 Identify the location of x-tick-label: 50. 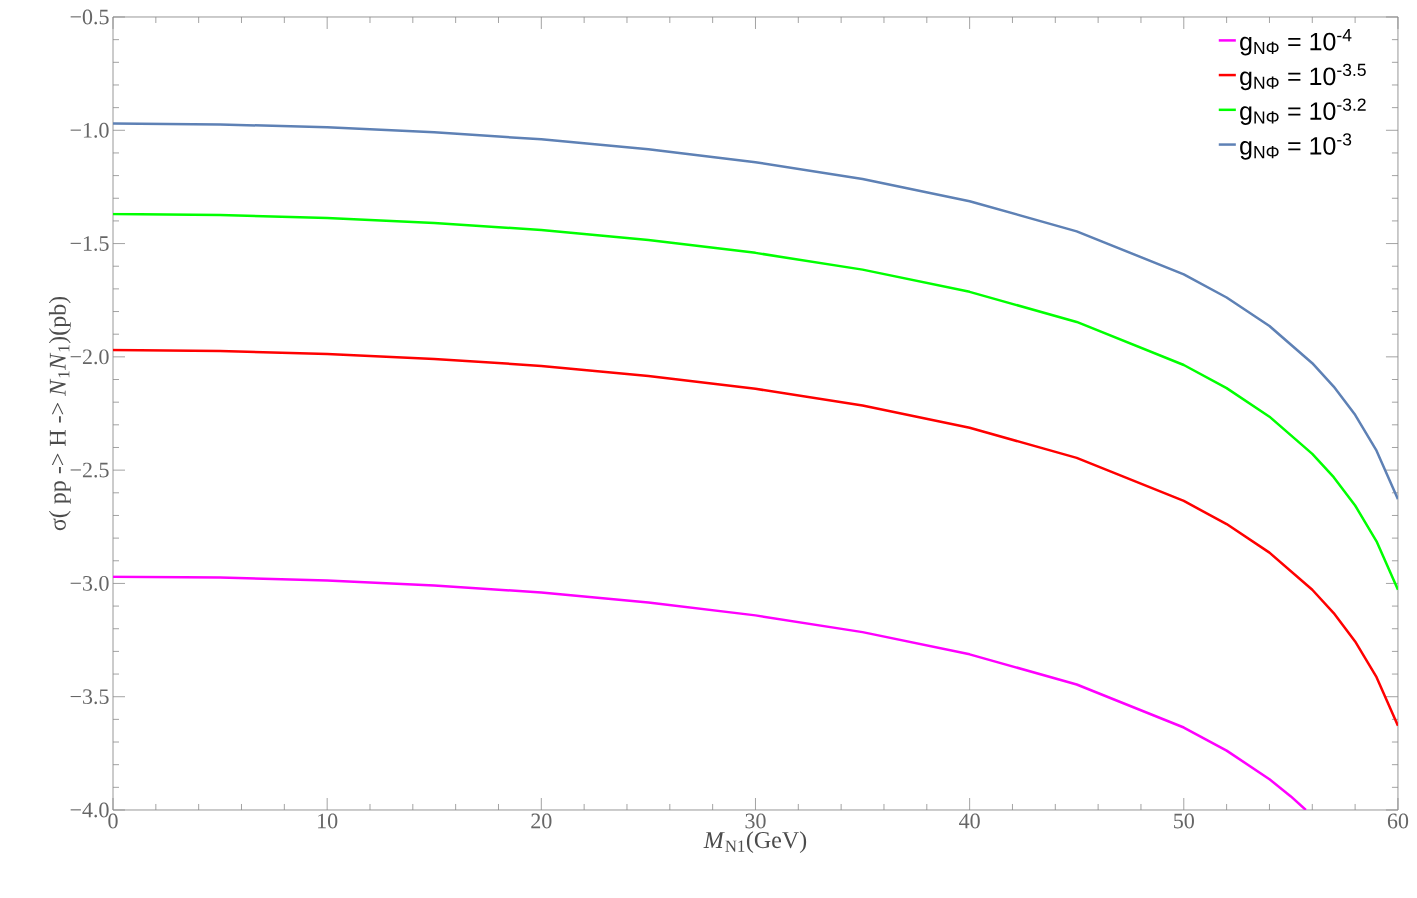
(1184, 821).